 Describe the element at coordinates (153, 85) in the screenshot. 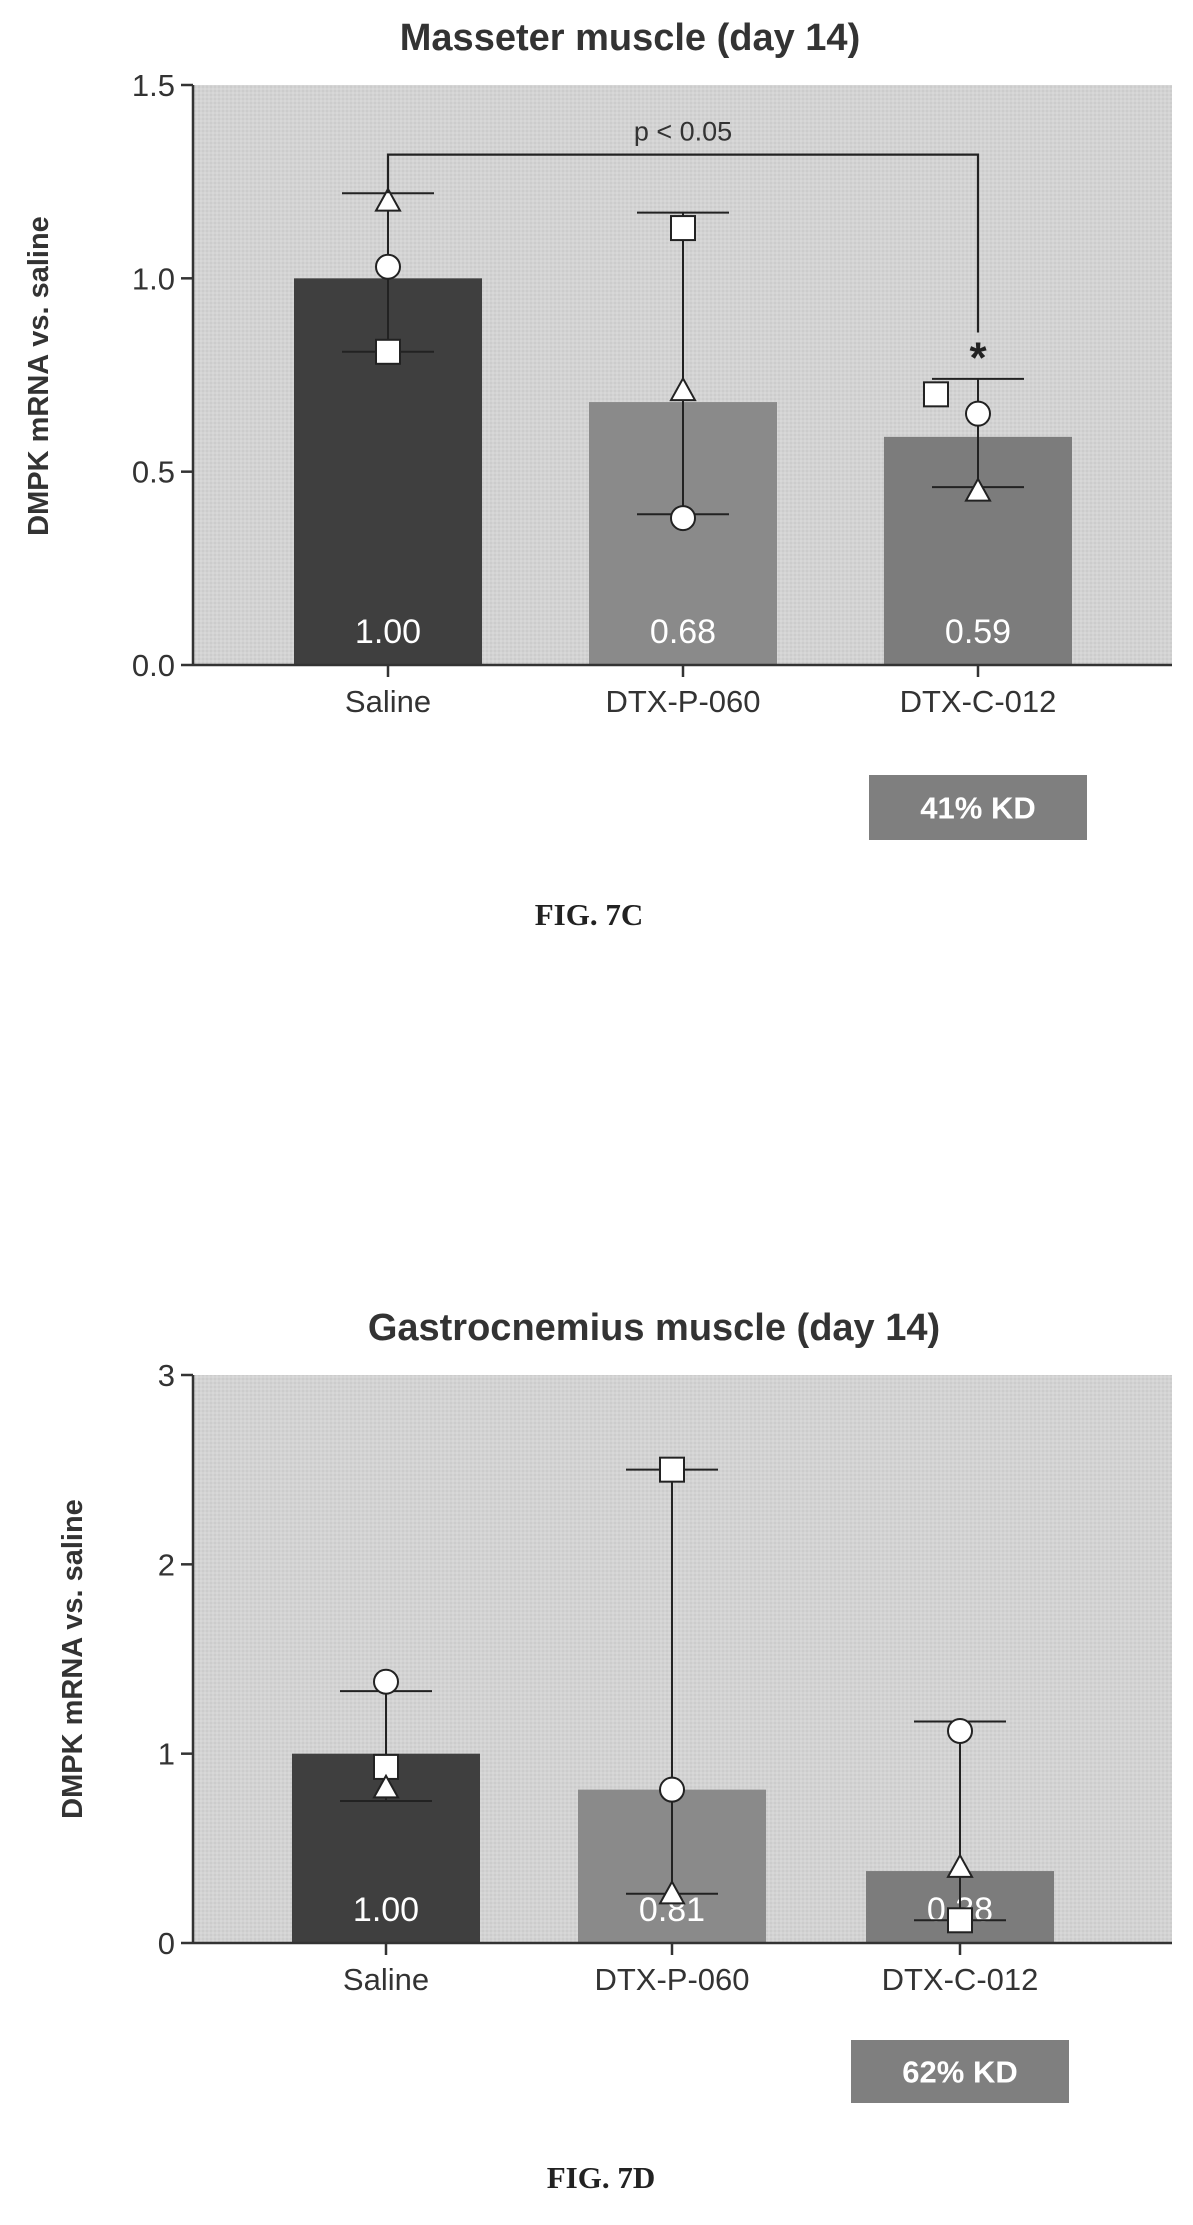

I see `y-tick-label: 1.5` at that location.